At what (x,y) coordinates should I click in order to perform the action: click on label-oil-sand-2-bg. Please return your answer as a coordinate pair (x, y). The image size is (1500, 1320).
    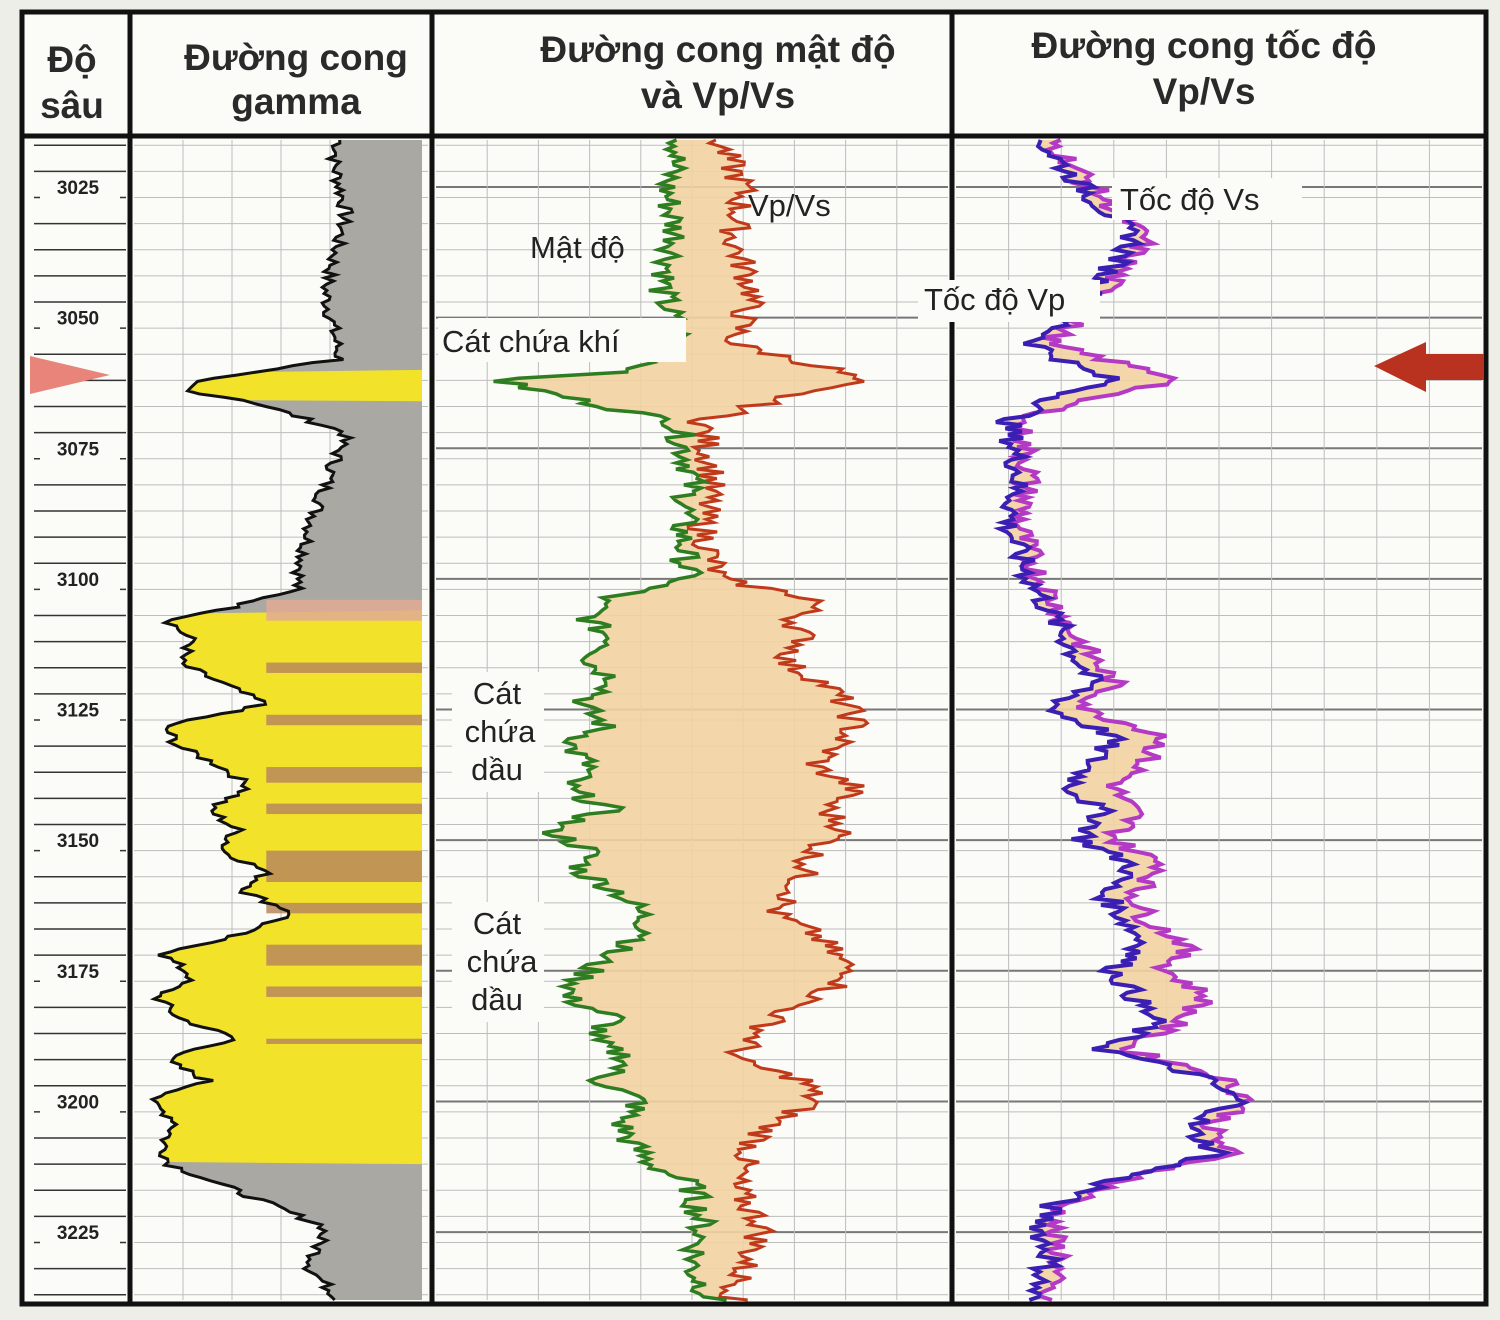
    Looking at the image, I should click on (498, 962).